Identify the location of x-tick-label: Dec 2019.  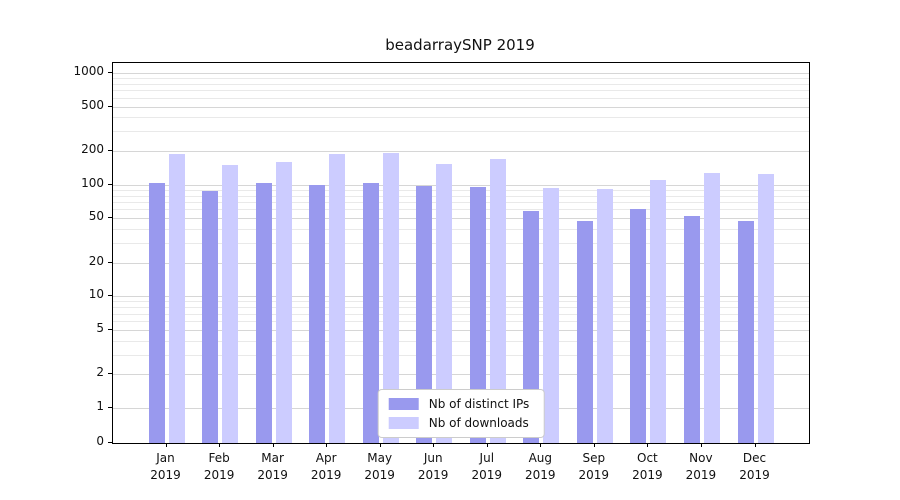
(754, 466).